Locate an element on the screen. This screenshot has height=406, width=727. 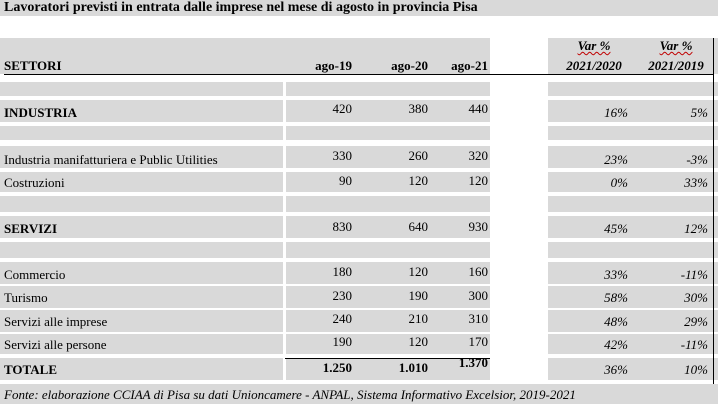
row-label: Servizi alle persone is located at coordinates (55, 344).